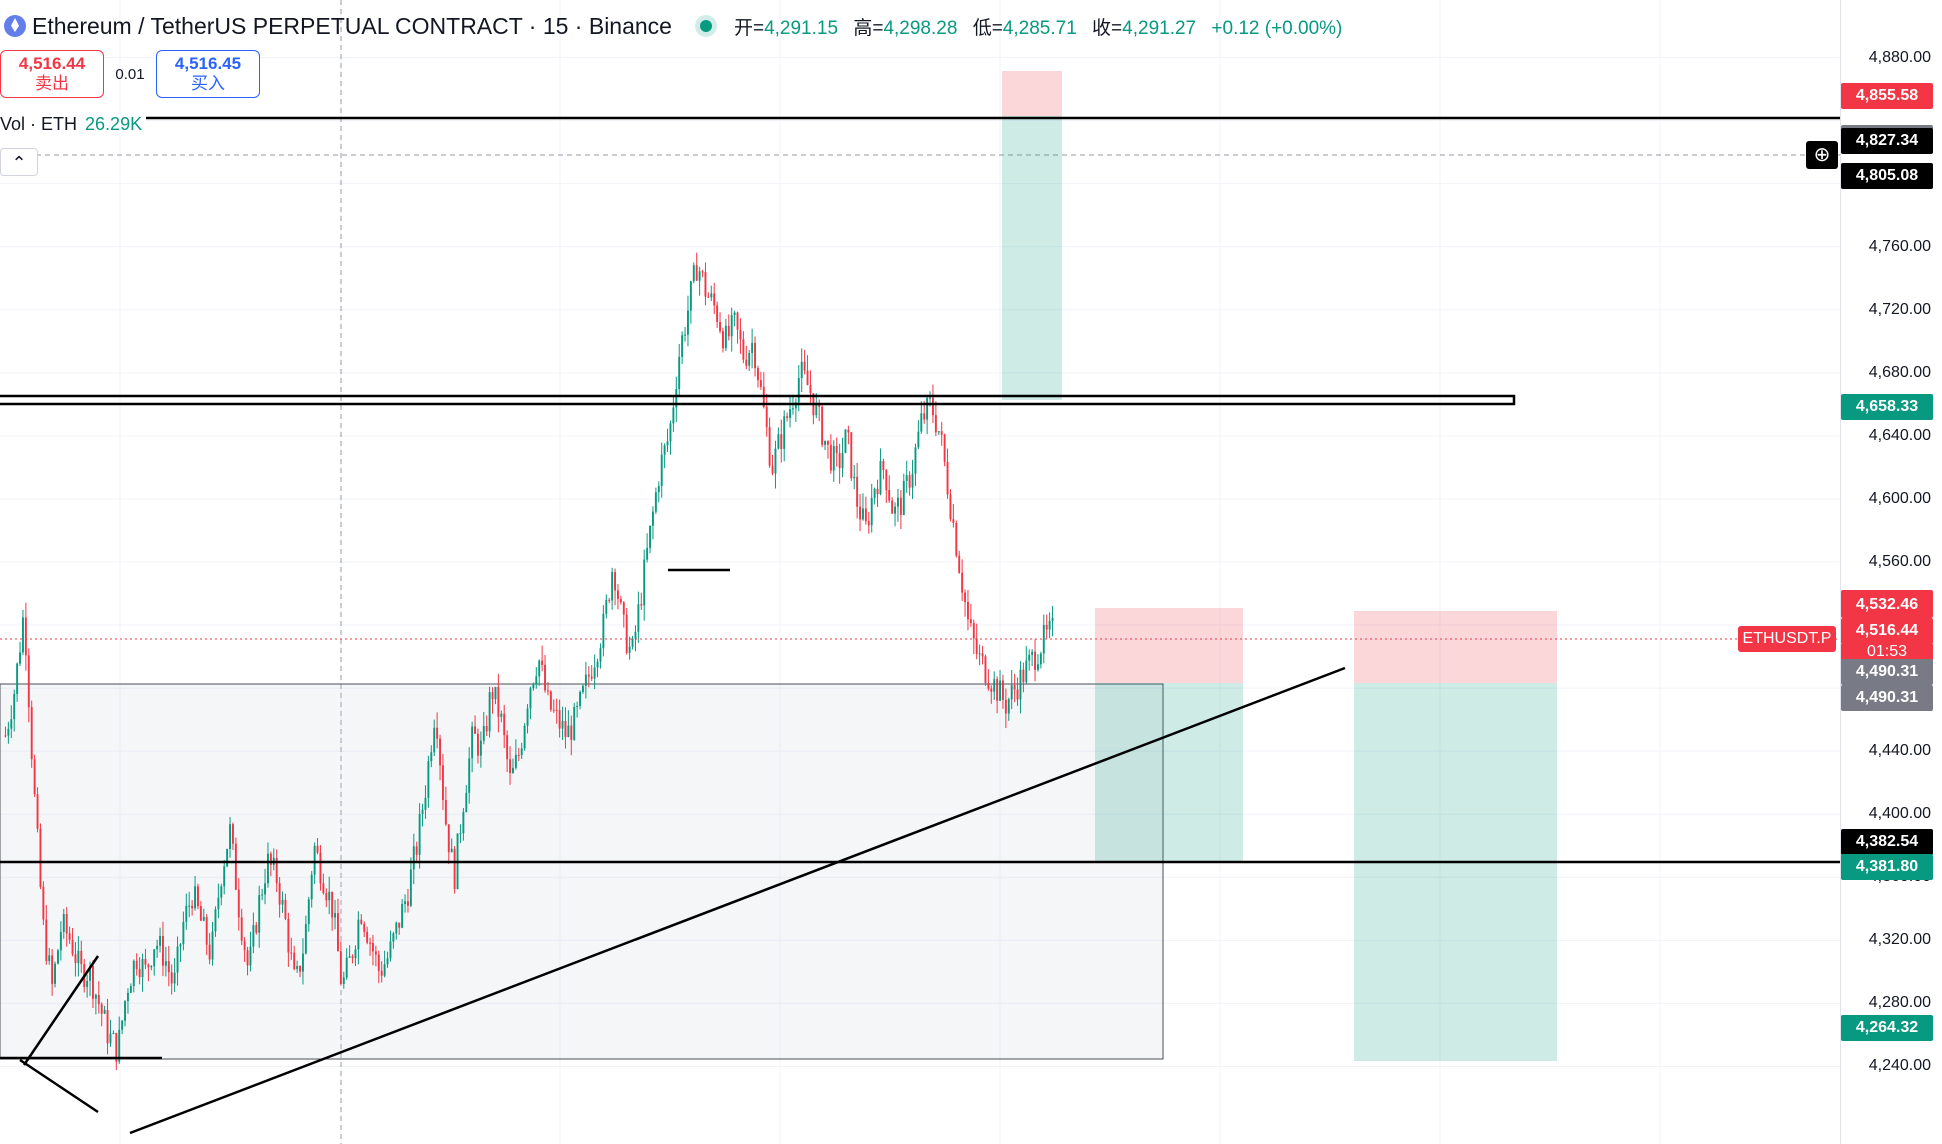 This screenshot has height=1144, width=1942. What do you see at coordinates (1887, 140) in the screenshot?
I see `price-label: 4,827.34` at bounding box center [1887, 140].